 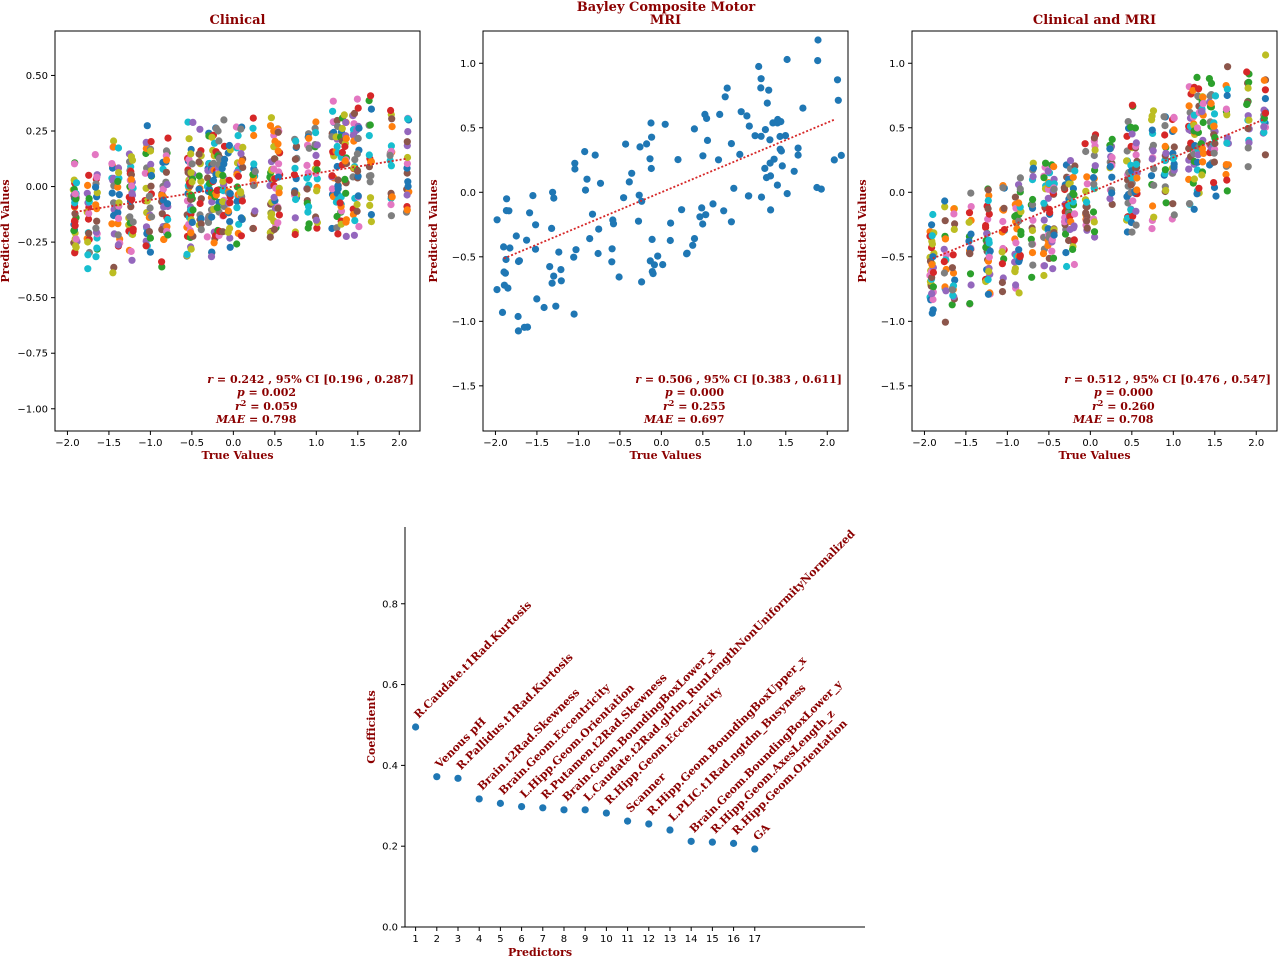 I want to click on x-tick-label: 9, so click(x=585, y=939).